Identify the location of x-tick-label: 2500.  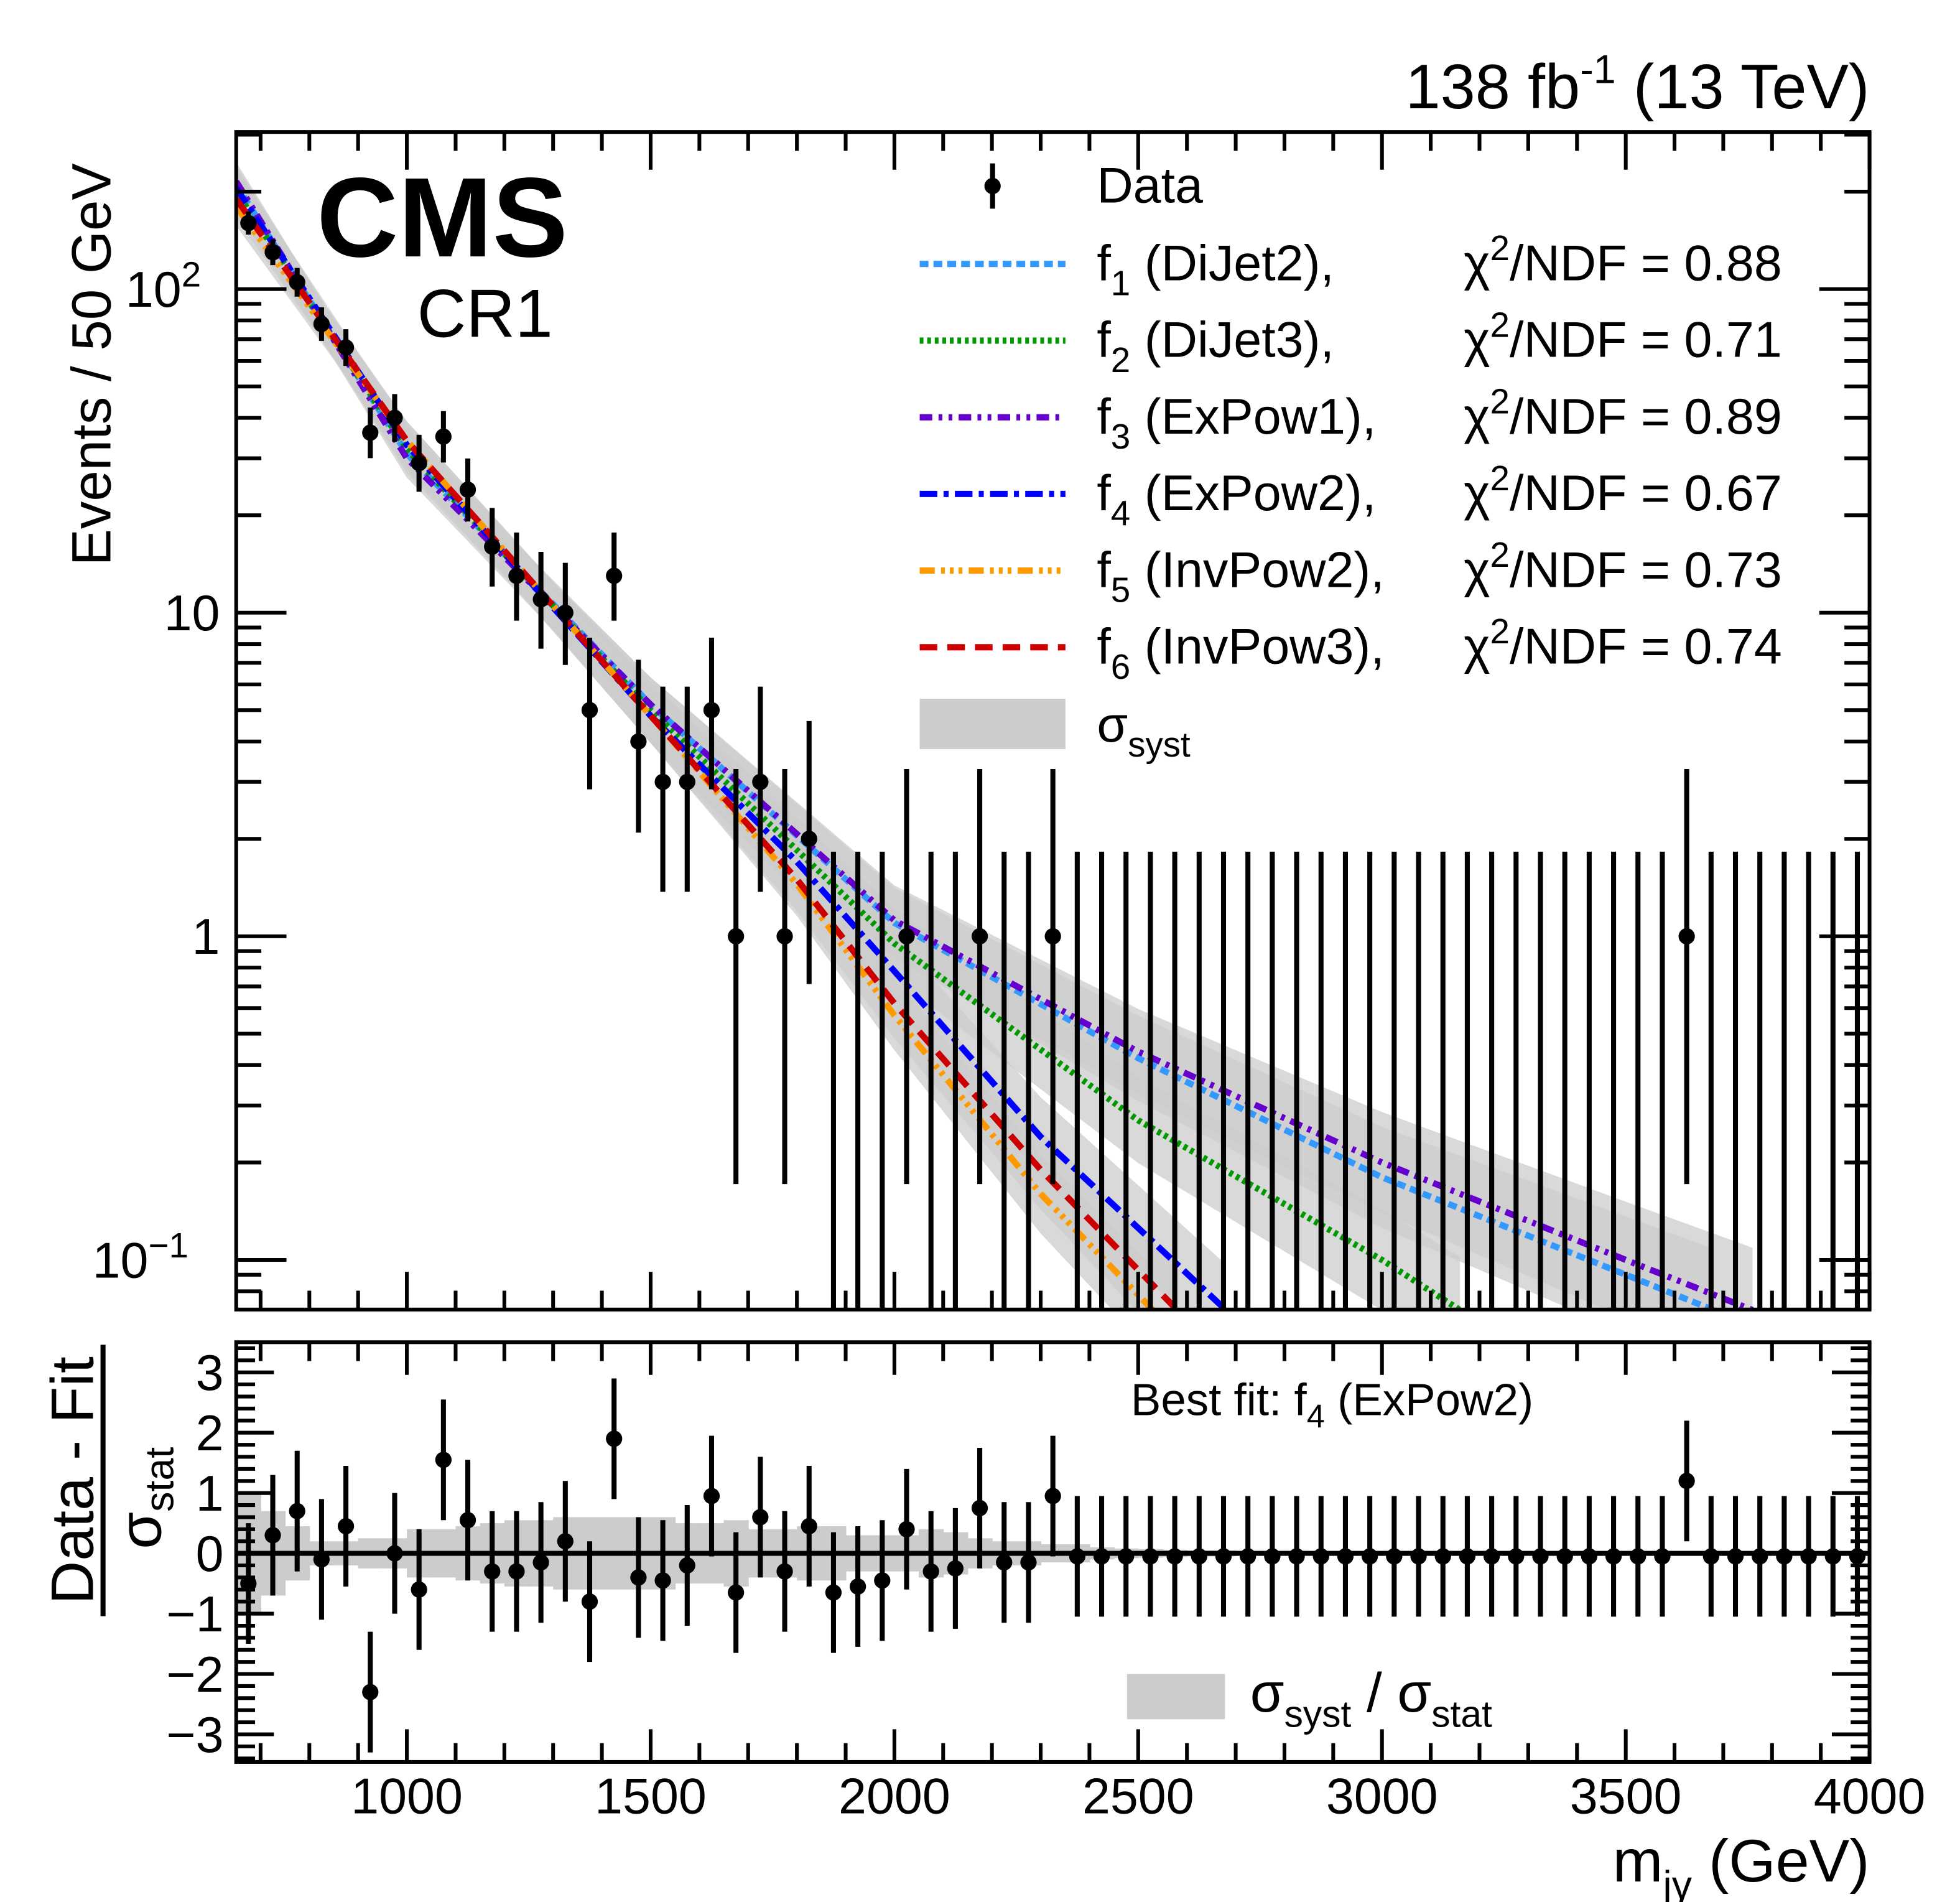
(1138, 1797).